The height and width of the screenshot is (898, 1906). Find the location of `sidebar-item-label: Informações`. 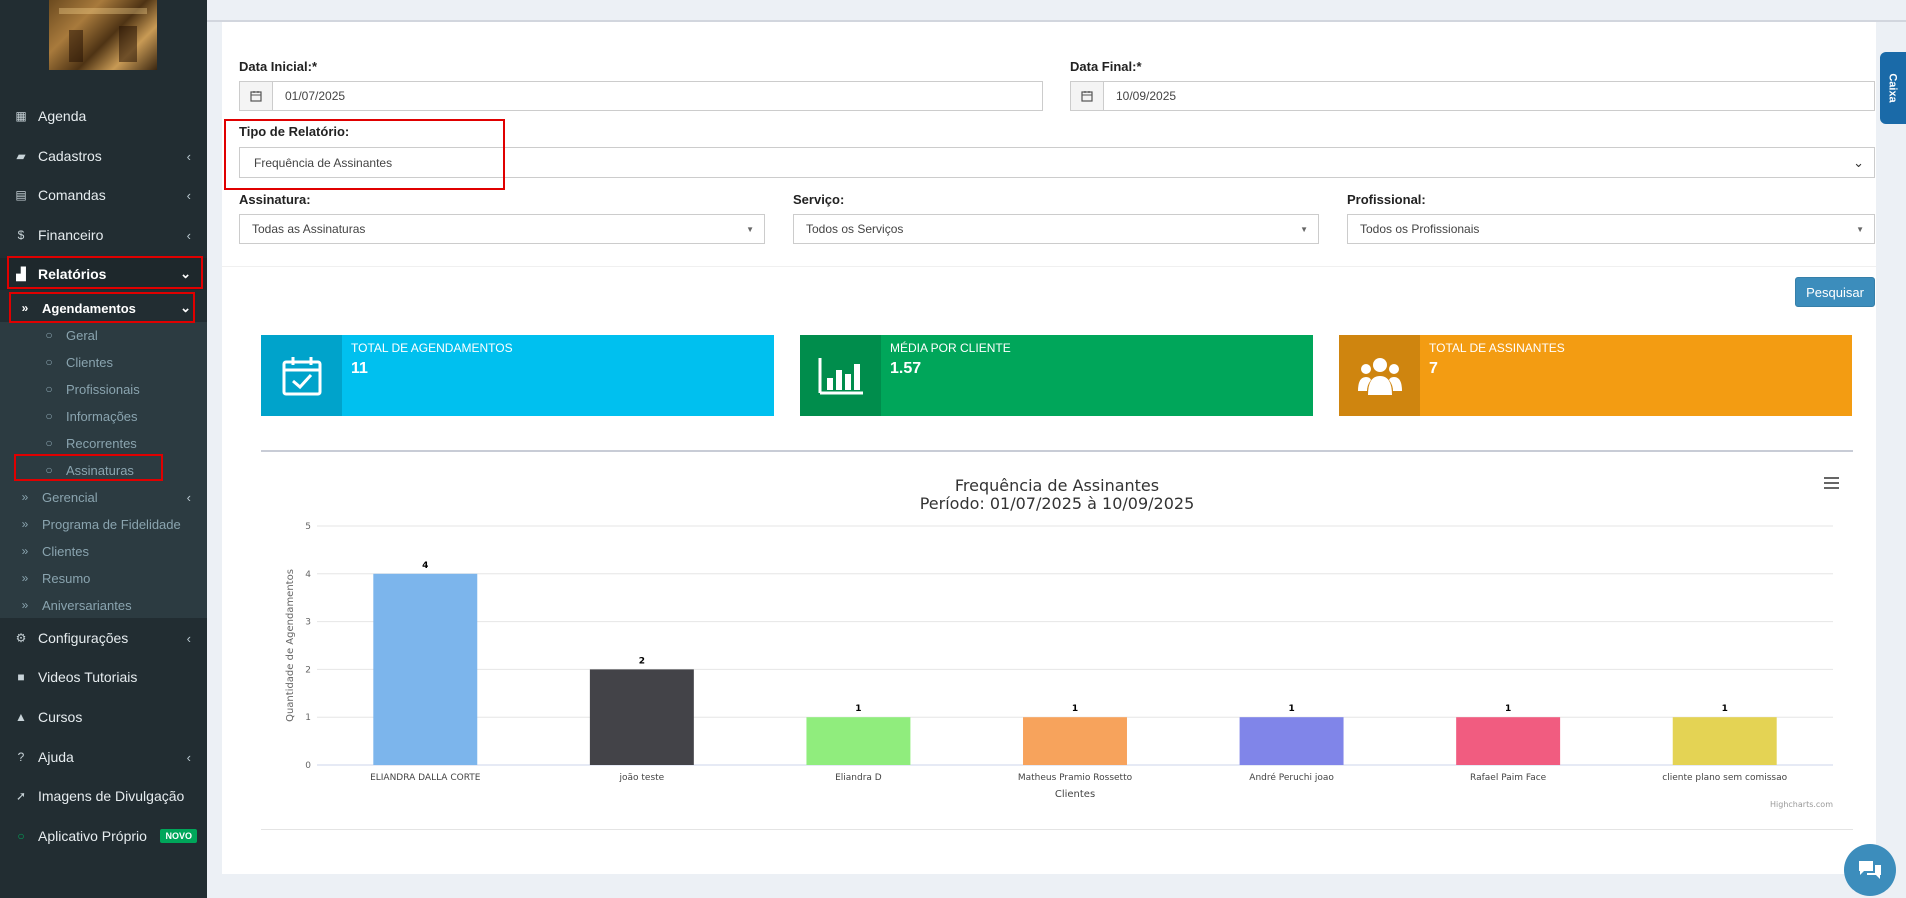

sidebar-item-label: Informações is located at coordinates (102, 416).